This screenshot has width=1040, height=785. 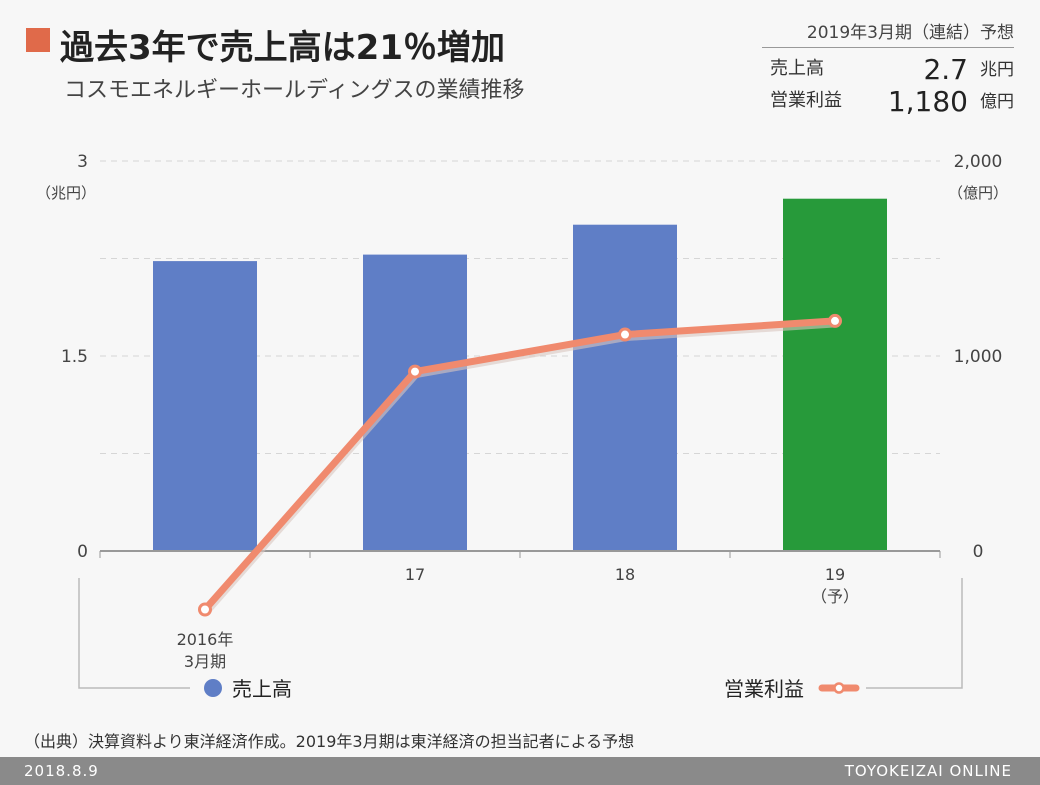 I want to click on forecast-row-sales: 売上高 2.7 兆円, so click(x=892, y=69).